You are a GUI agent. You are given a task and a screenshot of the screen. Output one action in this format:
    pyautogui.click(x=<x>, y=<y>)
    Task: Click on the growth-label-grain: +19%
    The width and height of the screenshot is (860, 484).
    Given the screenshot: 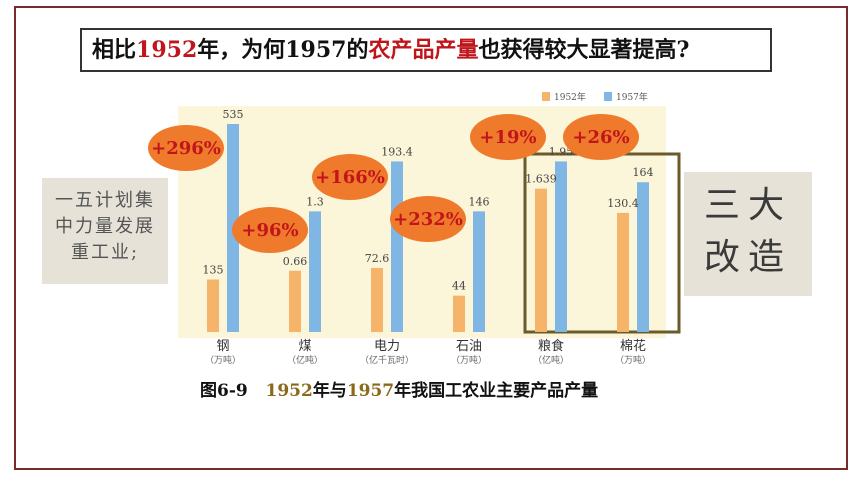 What is the action you would take?
    pyautogui.click(x=507, y=137)
    